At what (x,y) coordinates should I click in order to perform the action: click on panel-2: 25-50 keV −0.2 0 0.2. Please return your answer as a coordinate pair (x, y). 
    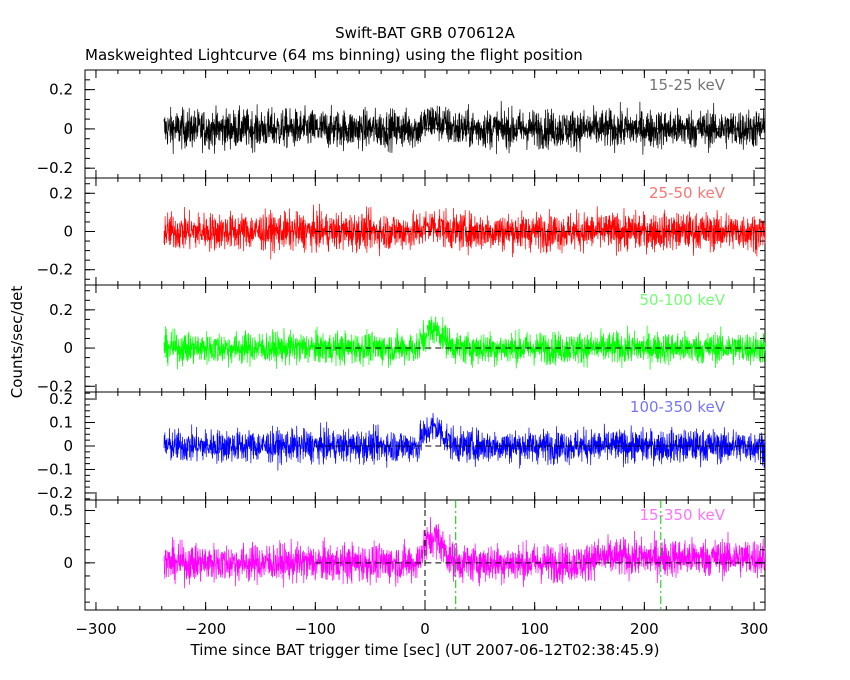
    Looking at the image, I should click on (401, 231).